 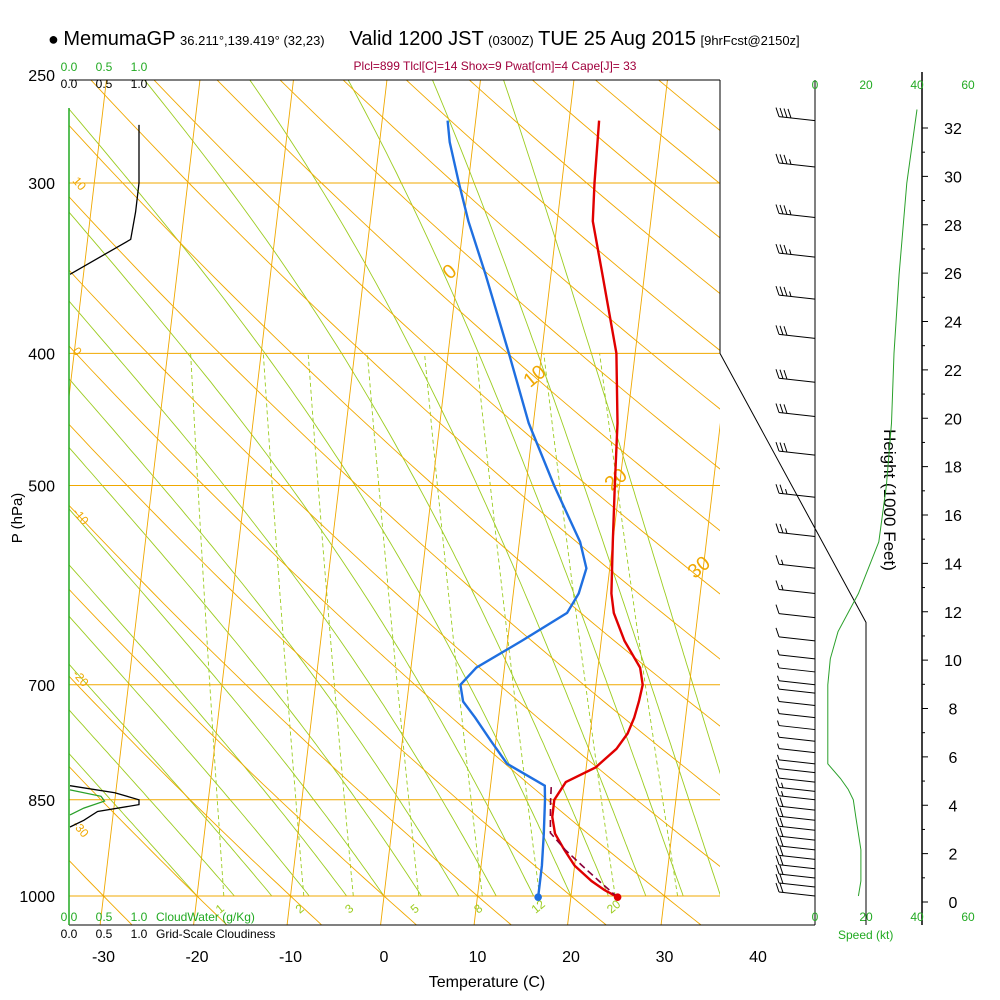 What do you see at coordinates (584, 841) in the screenshot?
I see `parcel-line` at bounding box center [584, 841].